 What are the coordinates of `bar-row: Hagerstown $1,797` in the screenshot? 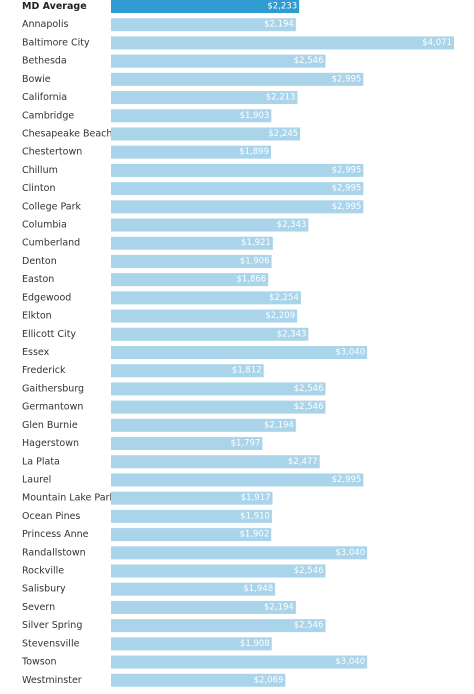 It's located at (142, 444).